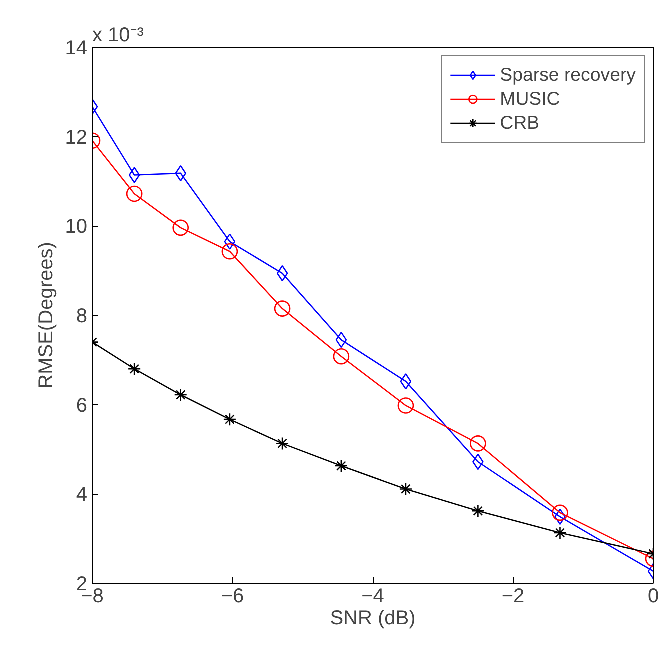 Image resolution: width=662 pixels, height=656 pixels. I want to click on y-tick-label: 14, so click(76, 49).